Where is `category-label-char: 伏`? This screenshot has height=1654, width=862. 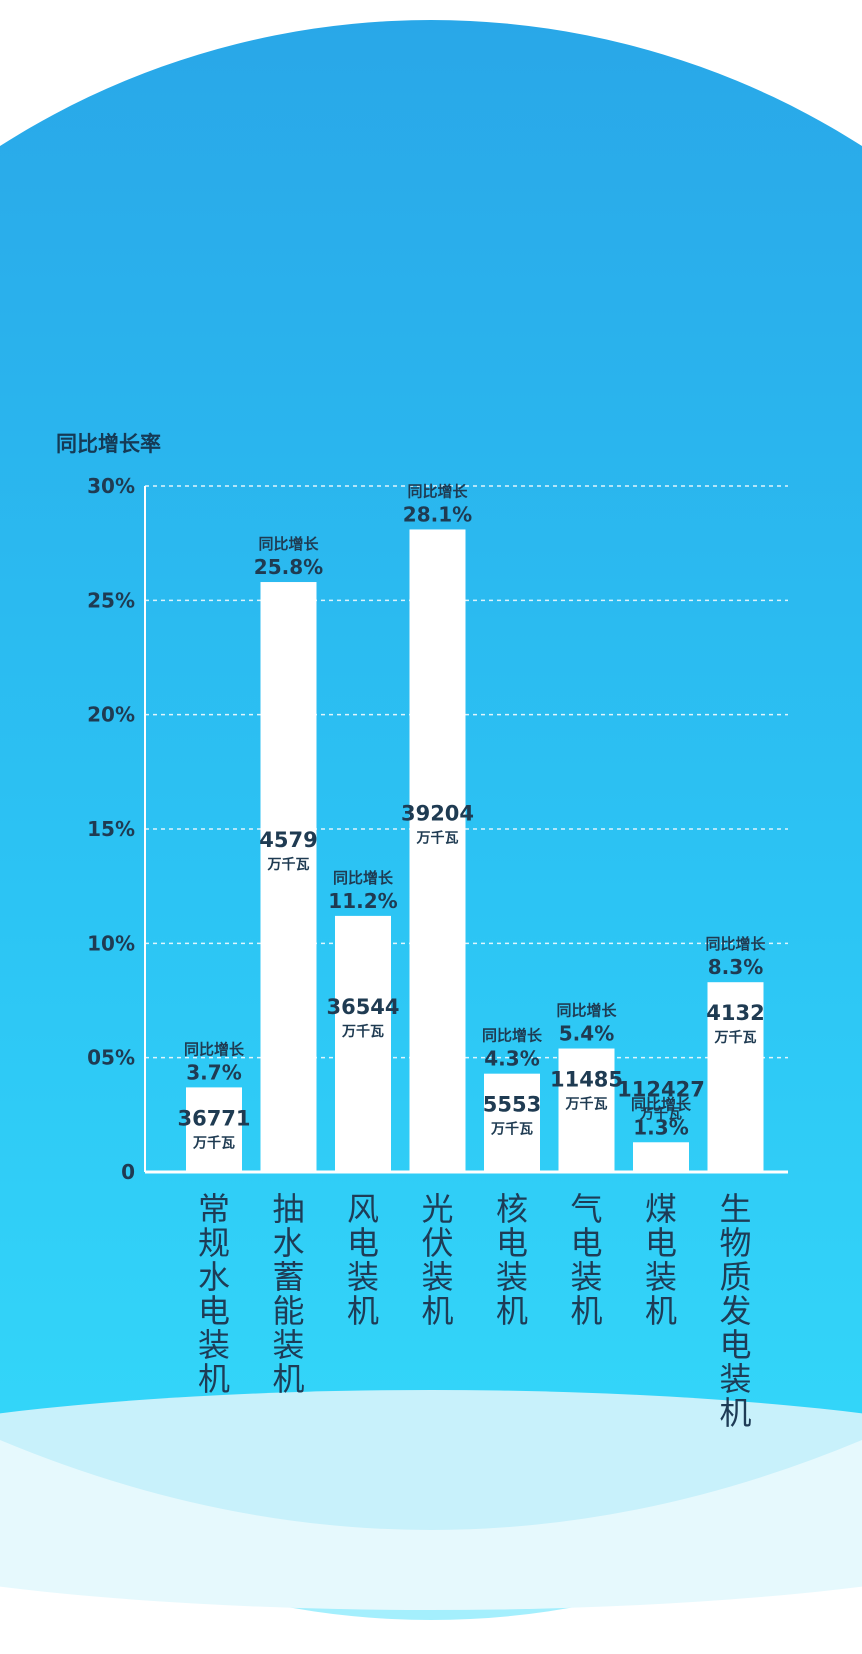 category-label-char: 伏 is located at coordinates (437, 1243).